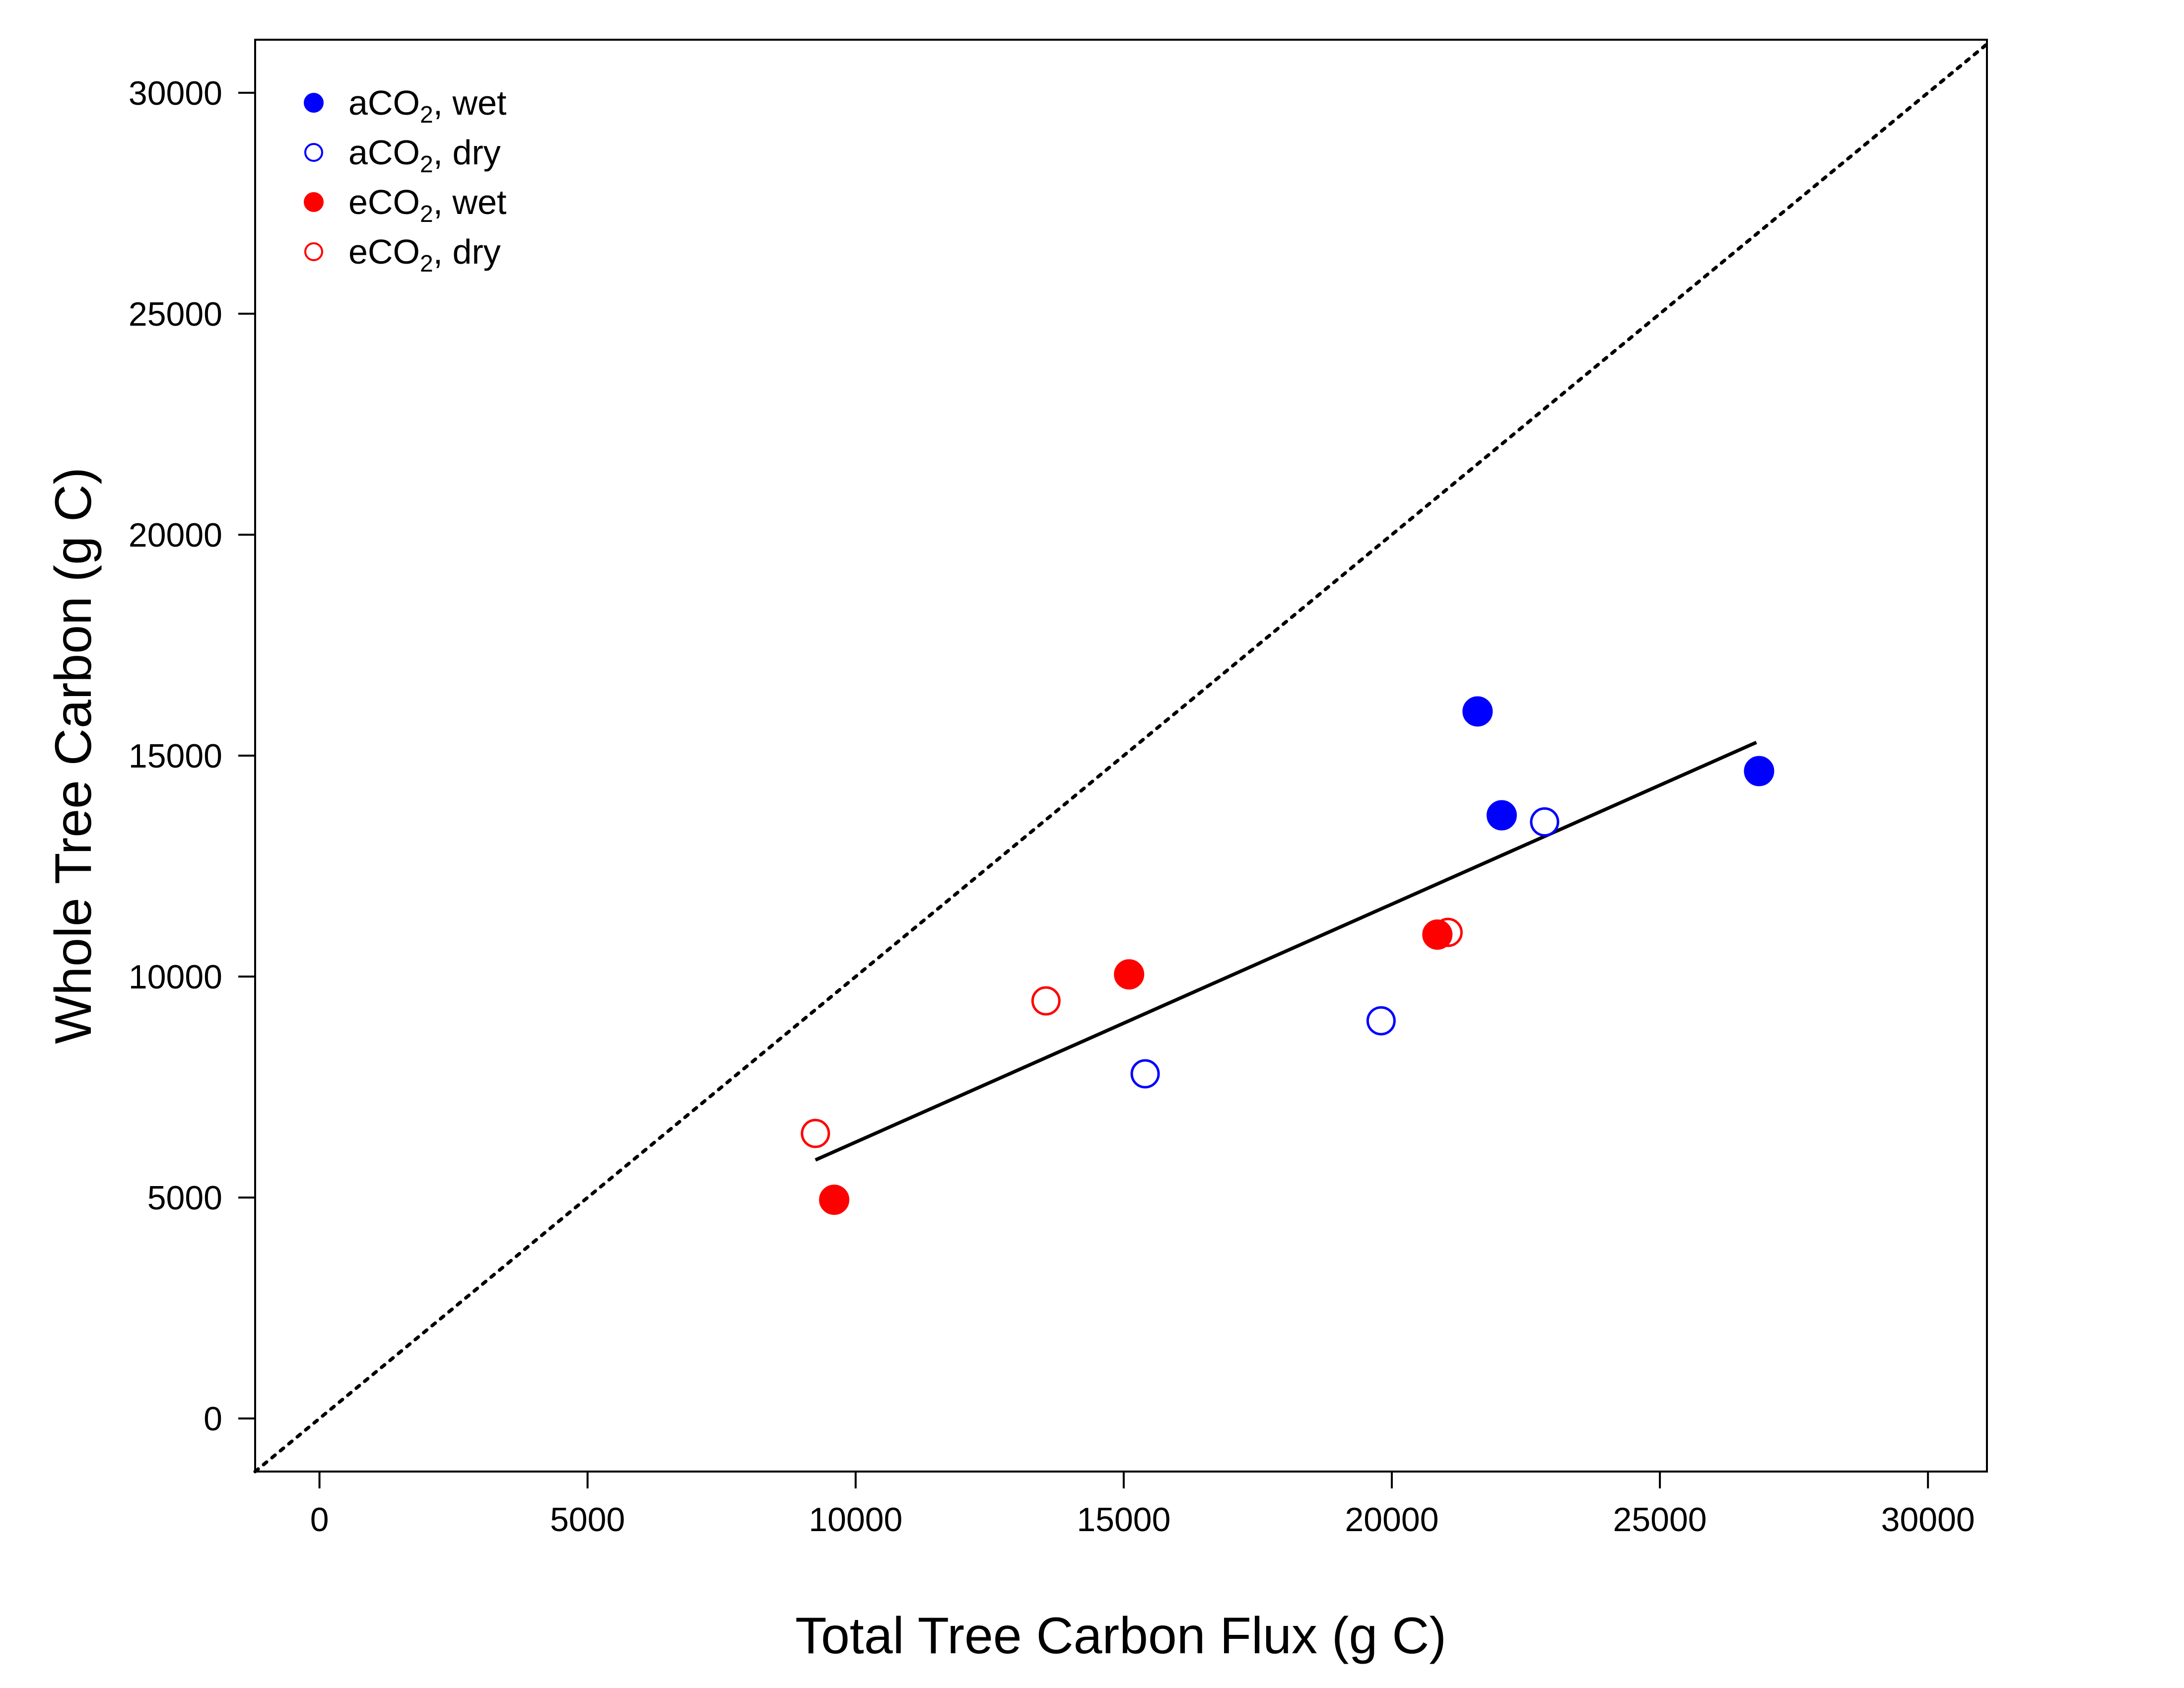 The image size is (2184, 1688). What do you see at coordinates (427, 105) in the screenshot?
I see `legend-label: aCO2, wet` at bounding box center [427, 105].